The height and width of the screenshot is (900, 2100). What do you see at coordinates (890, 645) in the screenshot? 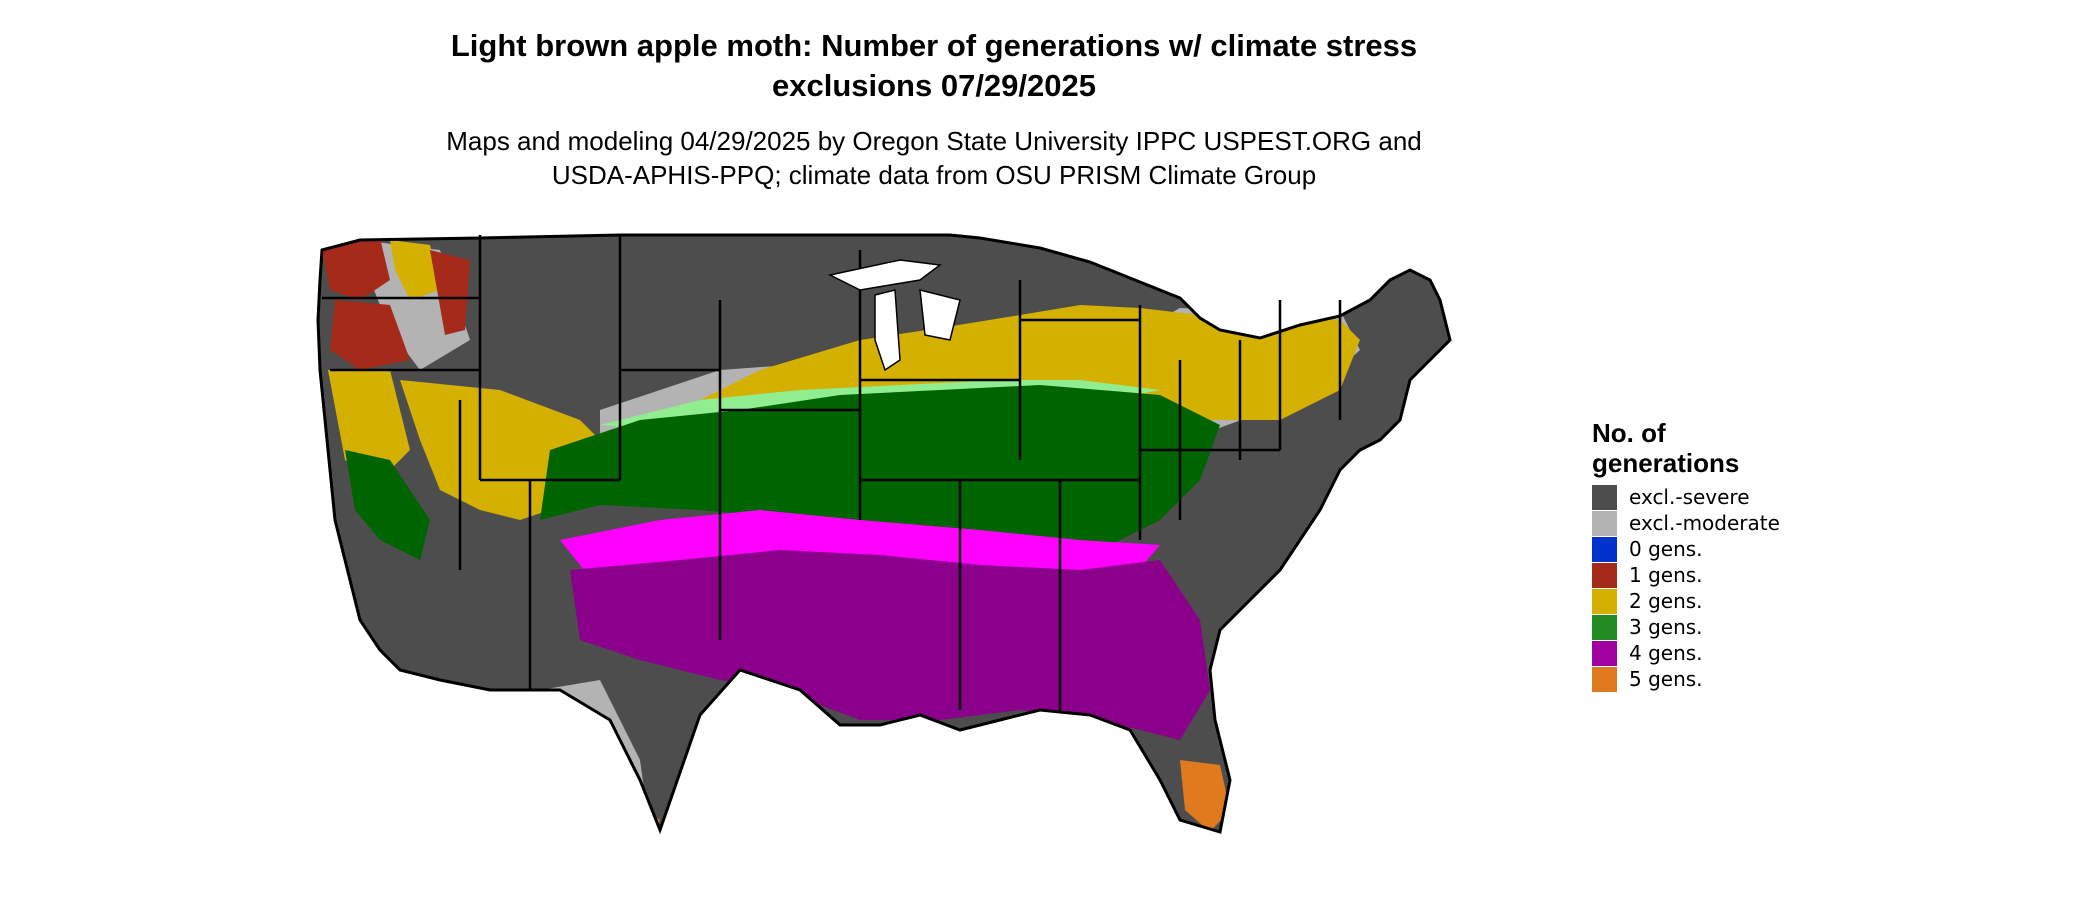
I see `zone-gen4-gulf` at bounding box center [890, 645].